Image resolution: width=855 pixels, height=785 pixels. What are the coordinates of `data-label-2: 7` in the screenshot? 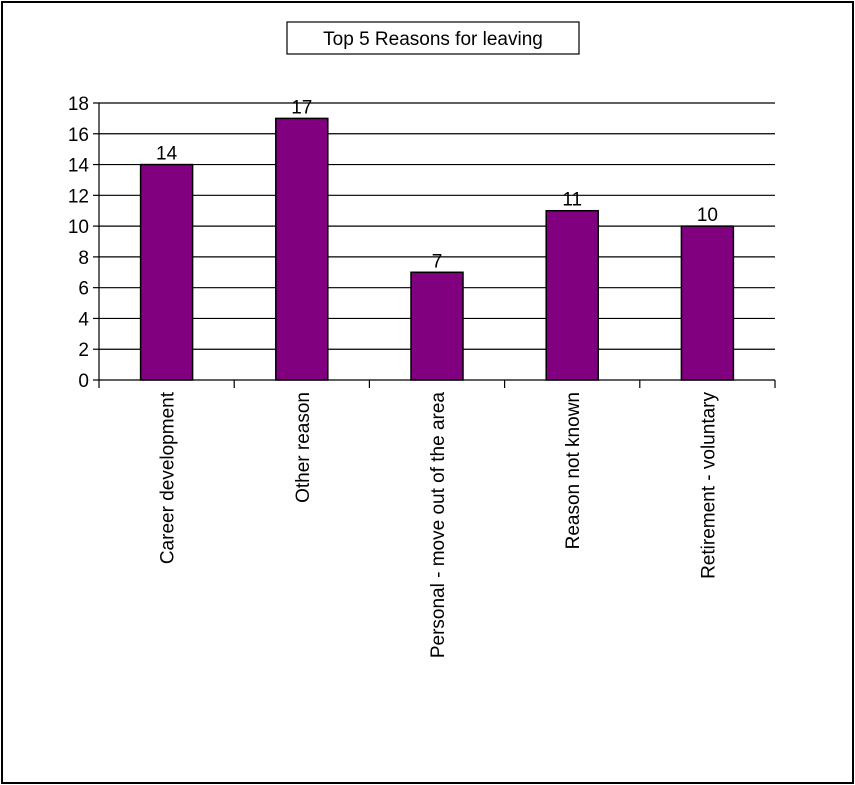 It's located at (437, 261).